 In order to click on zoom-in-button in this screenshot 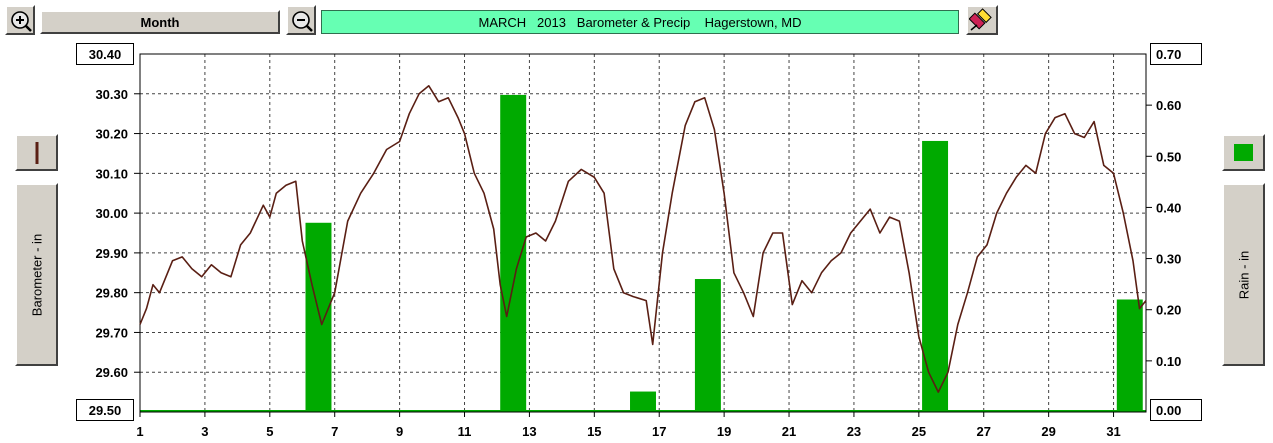, I will do `click(20, 20)`.